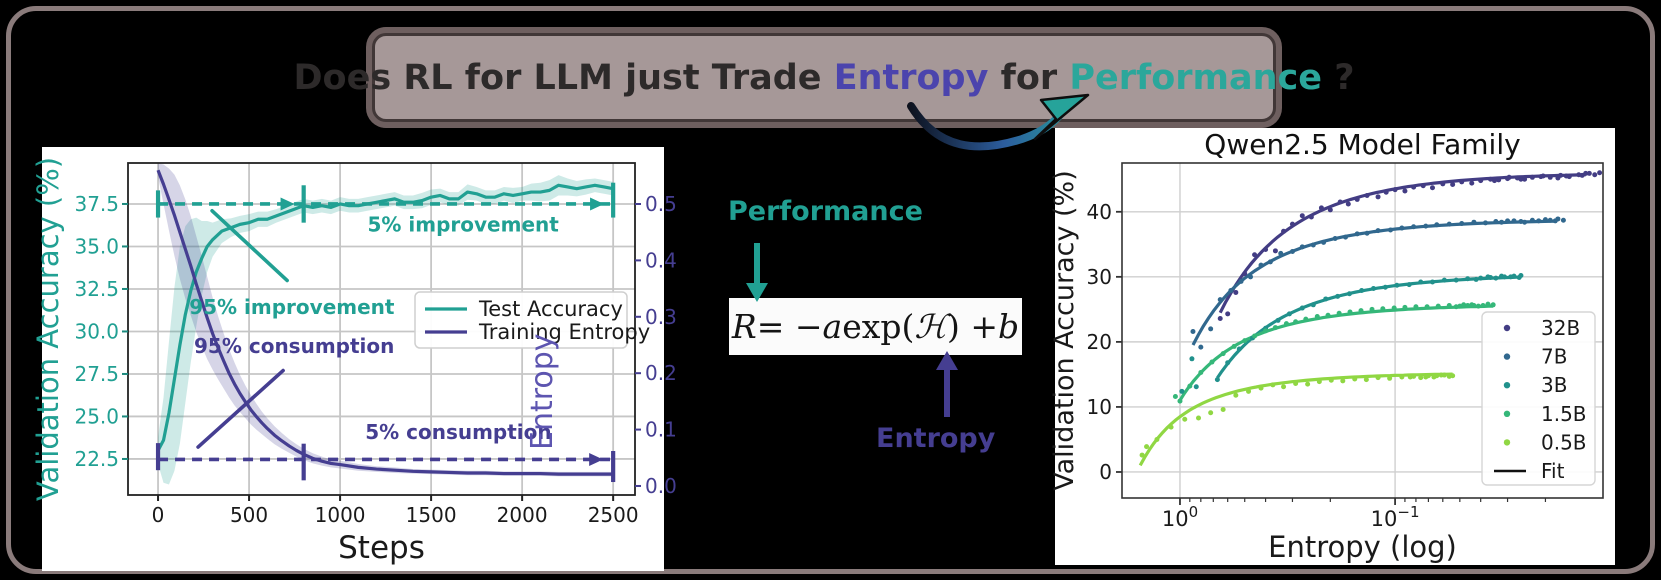 The image size is (1661, 580). Describe the element at coordinates (1395, 517) in the screenshot. I see `svg-text: 10⁻¹` at that location.